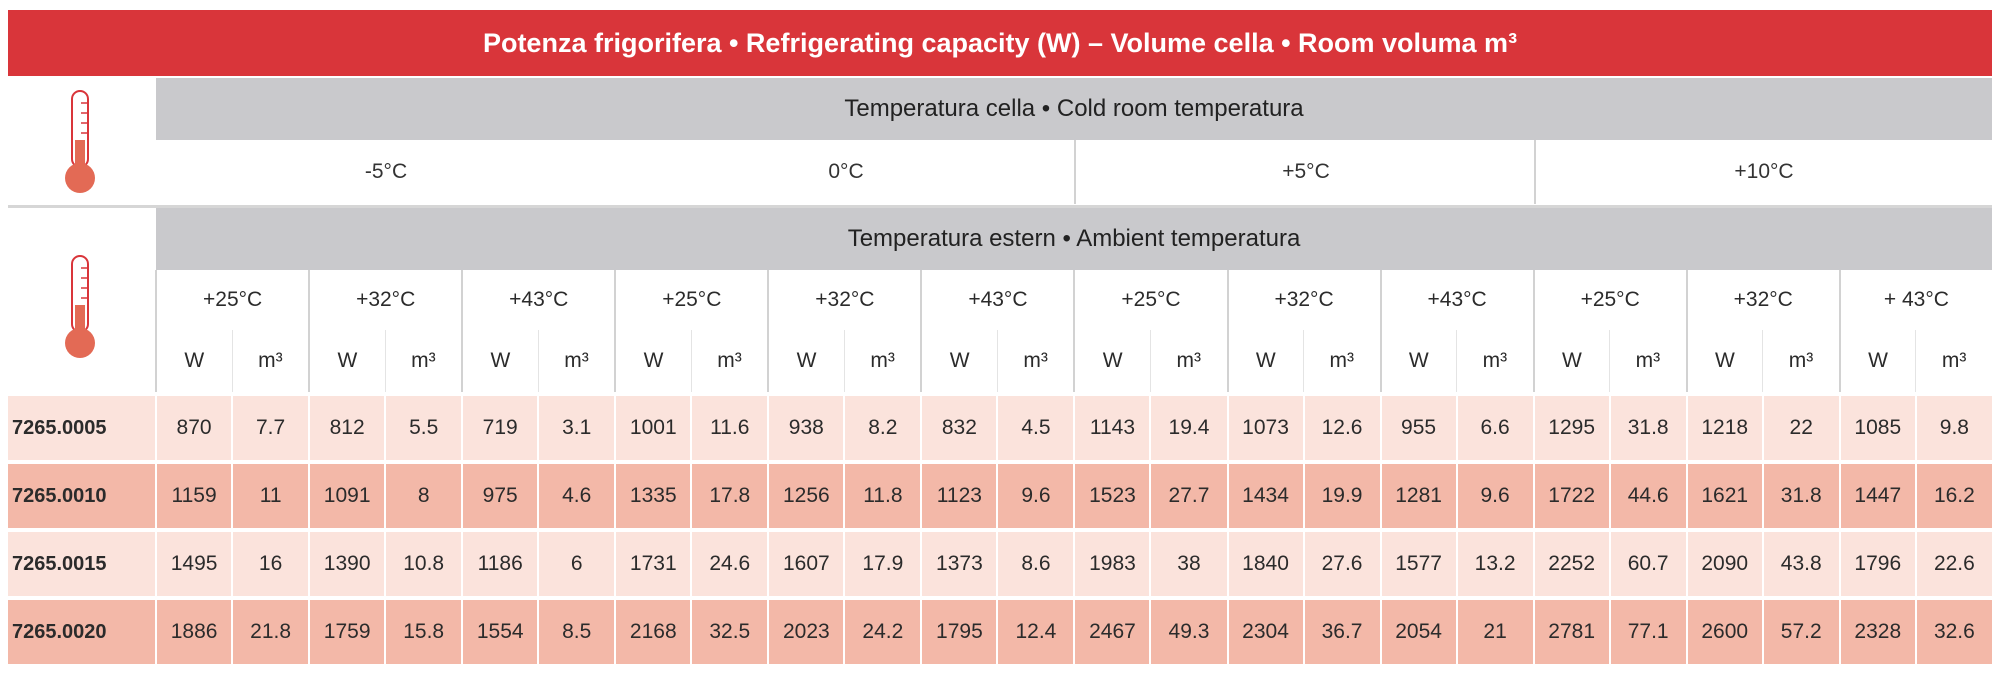  Describe the element at coordinates (423, 495) in the screenshot. I see `volume-m3-cell: 8` at that location.